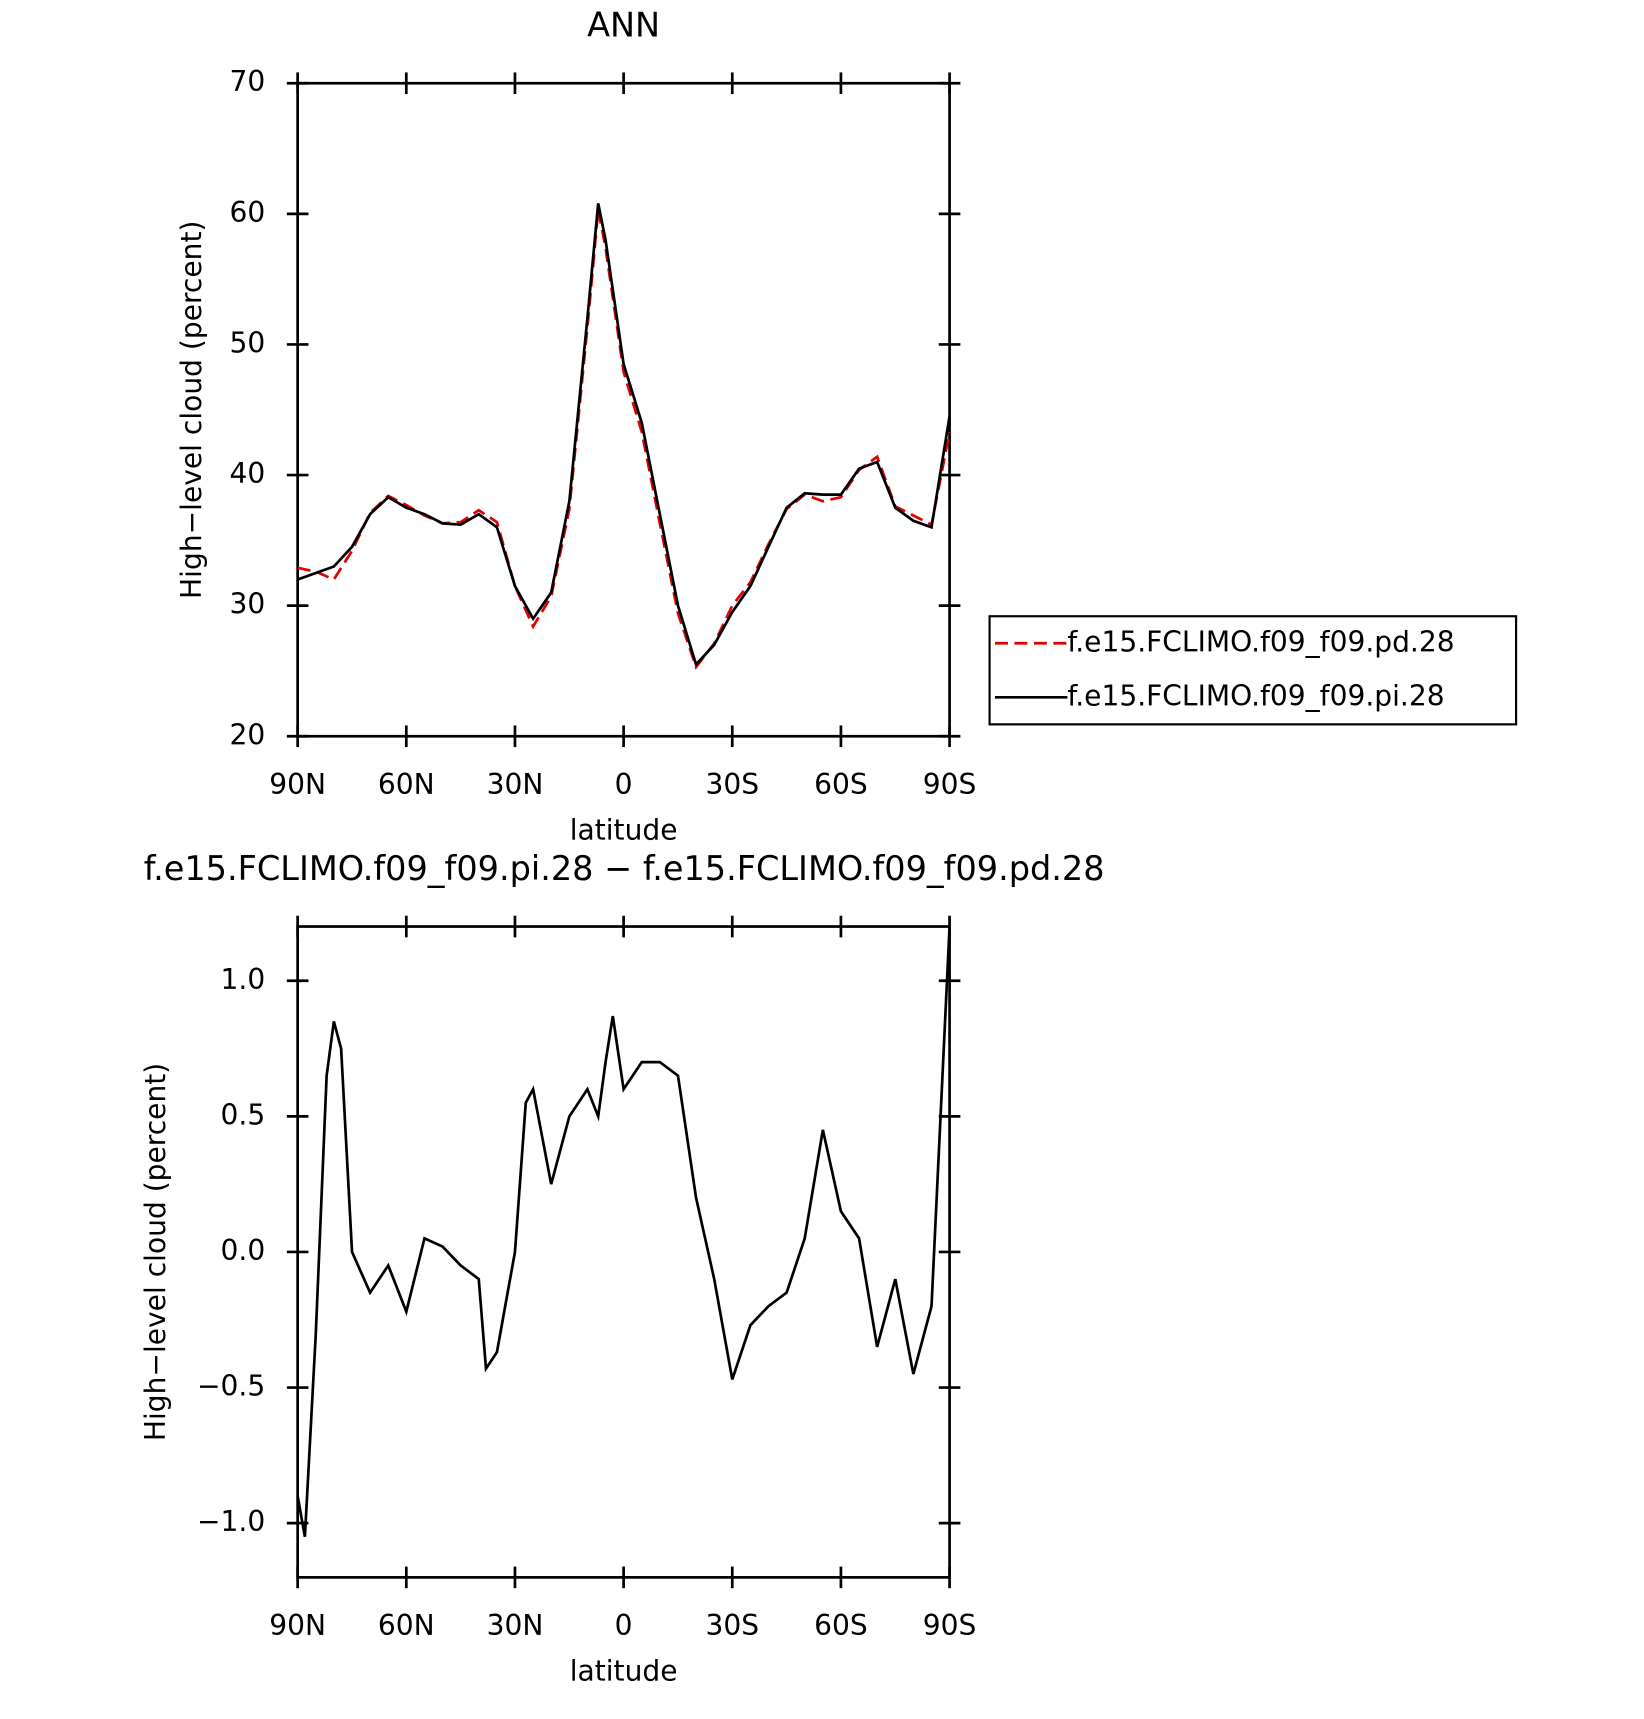 The width and height of the screenshot is (1644, 1719). What do you see at coordinates (247, 342) in the screenshot?
I see `y-tick-label: 50` at bounding box center [247, 342].